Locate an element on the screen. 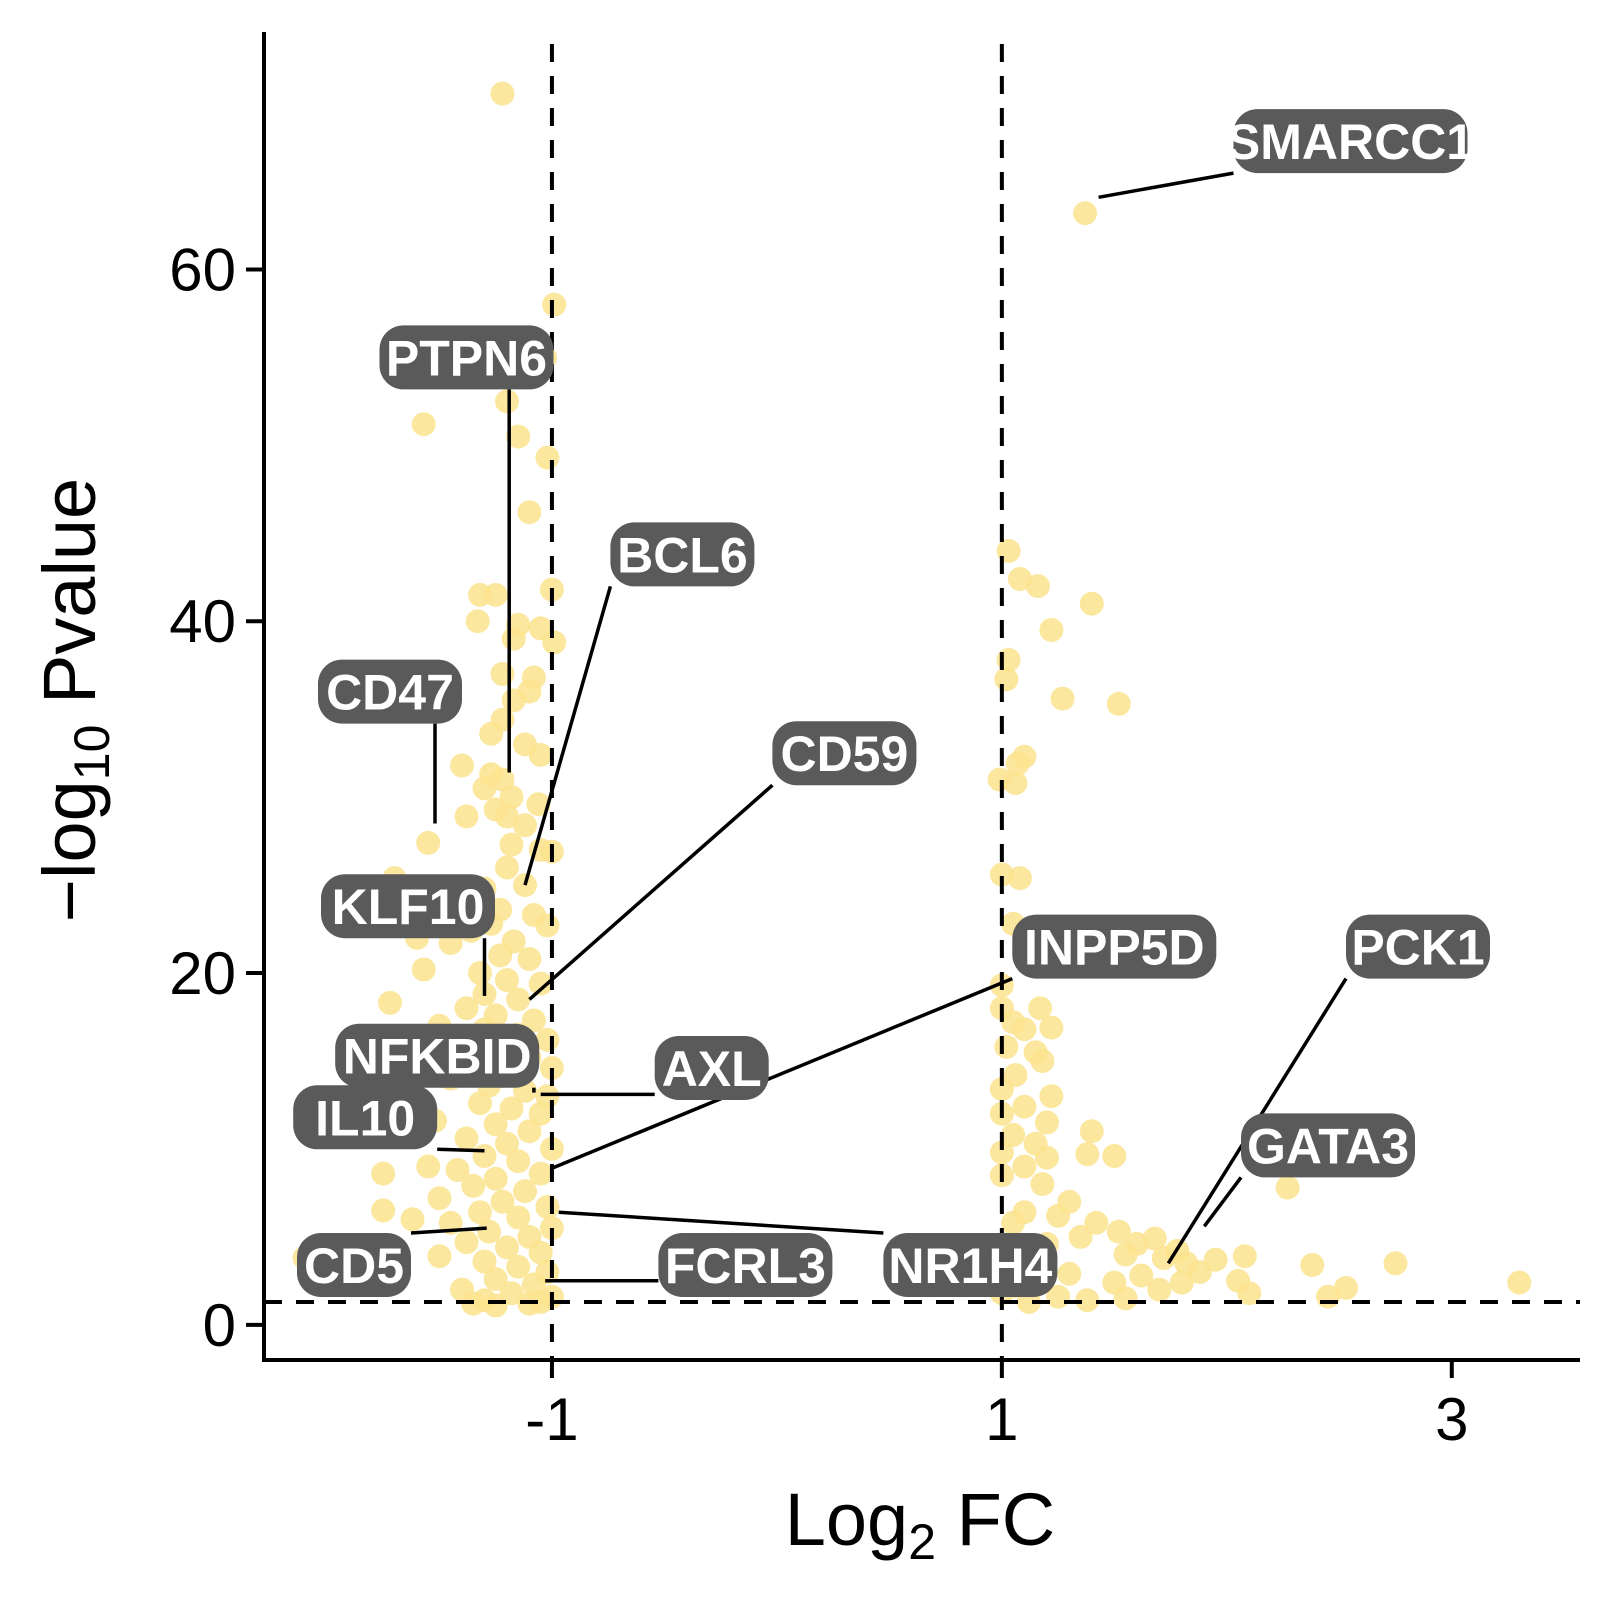 Image resolution: width=1600 pixels, height=1600 pixels. gene-label: PTPN6 is located at coordinates (466, 549).